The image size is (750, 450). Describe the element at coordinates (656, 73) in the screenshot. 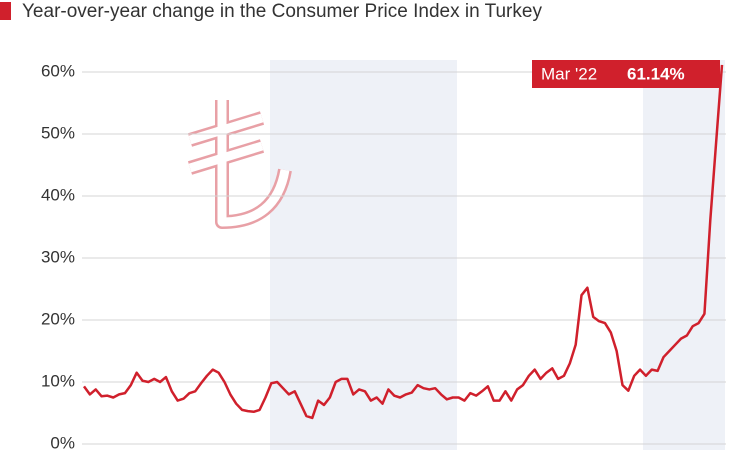

I see `annotation-value: 61.14%` at that location.